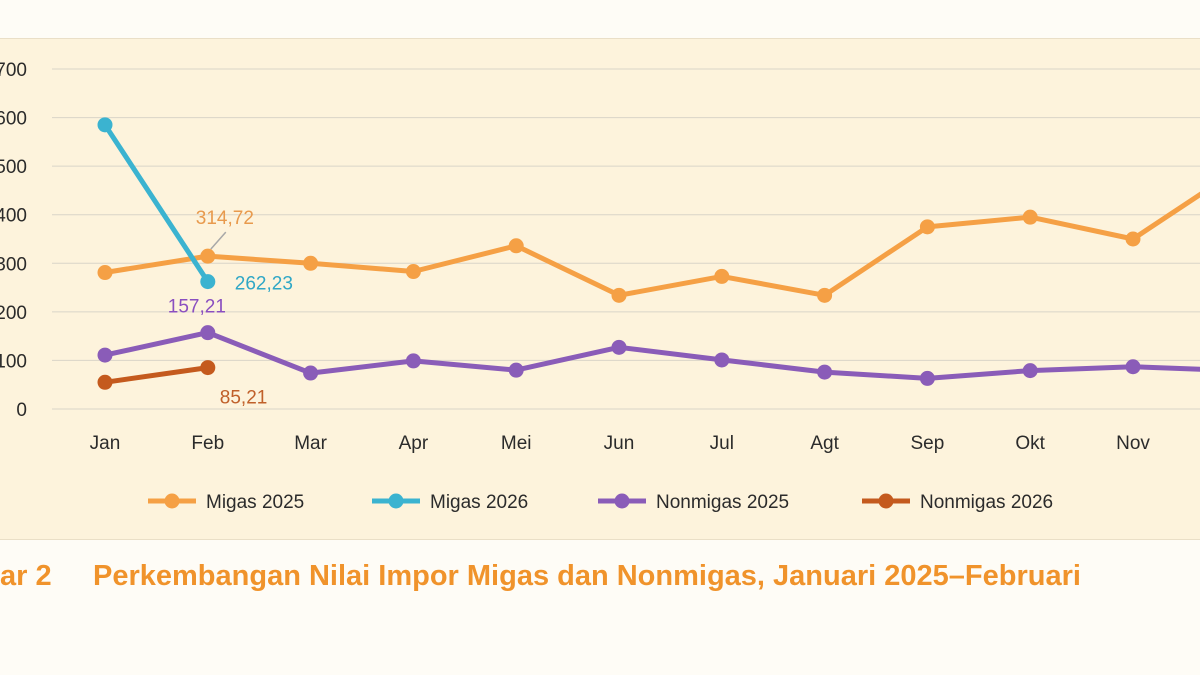 The height and width of the screenshot is (675, 1200). I want to click on x-axis-ticks: JanFebMarAprMeiJunJulAgtSepOktNovDes, so click(620, 443).